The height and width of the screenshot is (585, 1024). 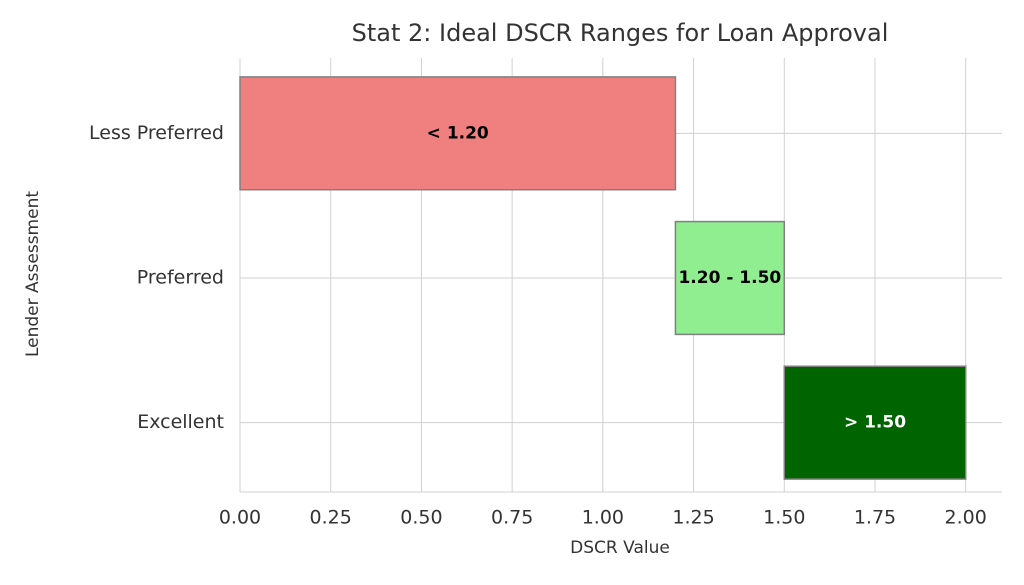 I want to click on x-tick-label: 1.75, so click(x=875, y=518).